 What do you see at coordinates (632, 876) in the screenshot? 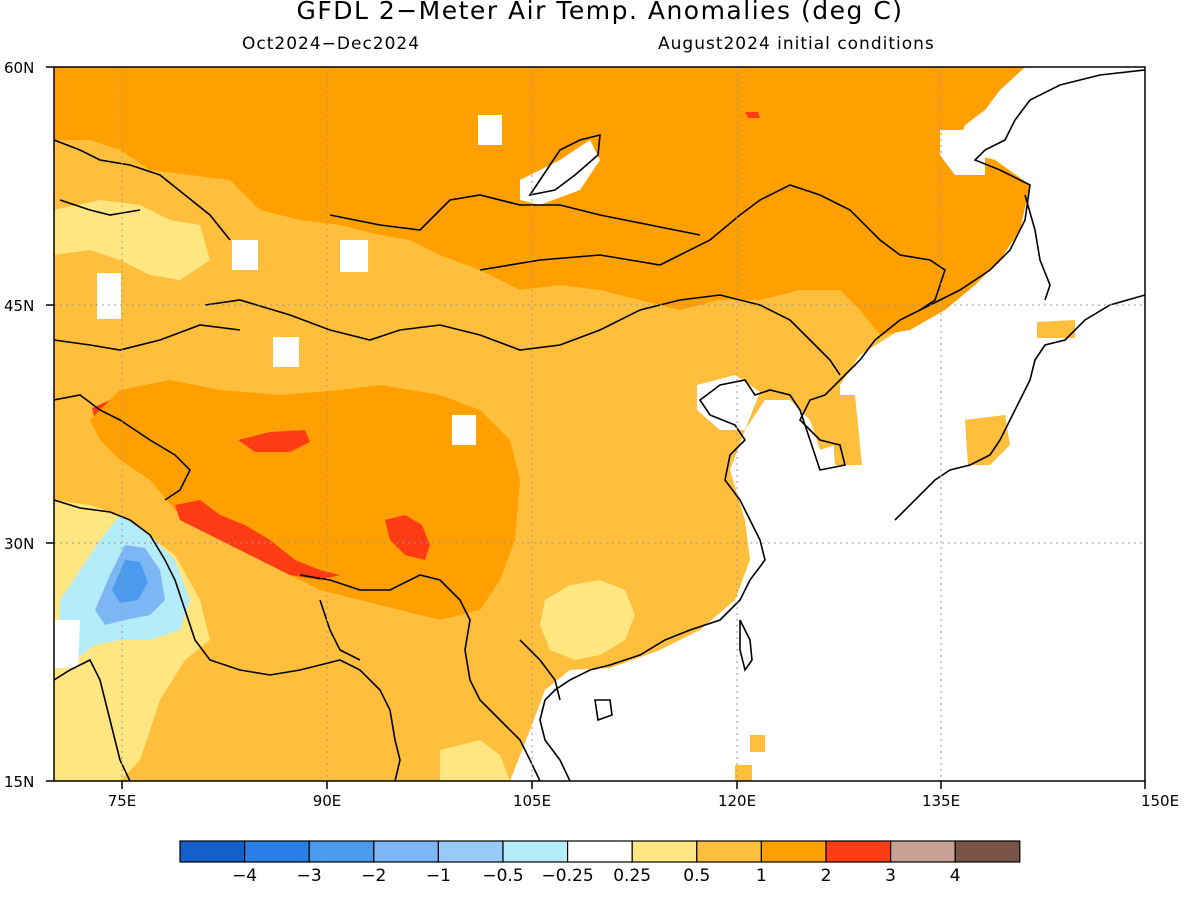
I see `legend-tick-label: 0.25` at bounding box center [632, 876].